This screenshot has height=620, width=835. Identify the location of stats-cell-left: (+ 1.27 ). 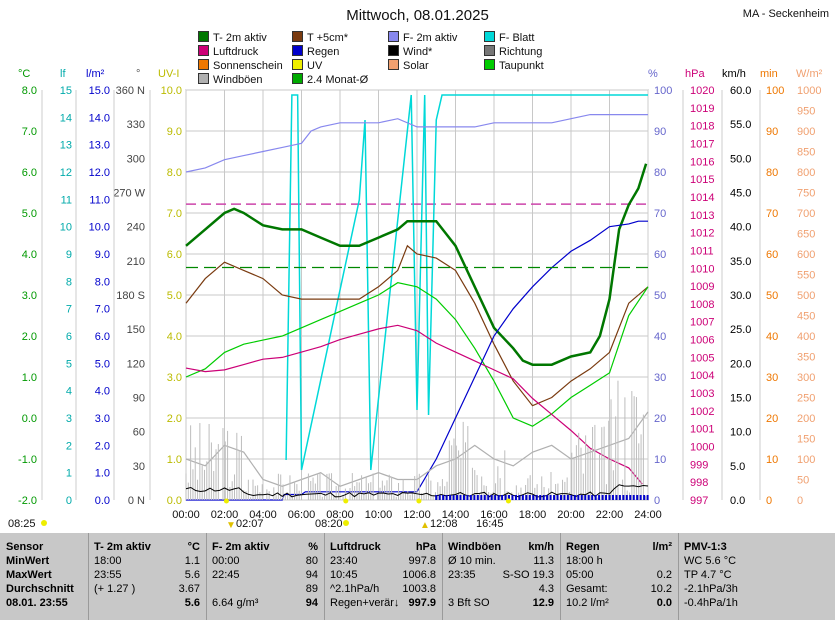
(115, 589).